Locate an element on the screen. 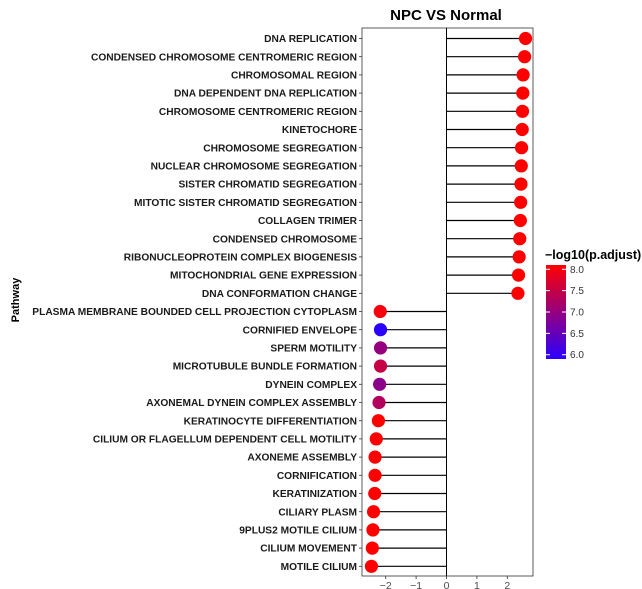  category-label: CORNIFICATION is located at coordinates (317, 476).